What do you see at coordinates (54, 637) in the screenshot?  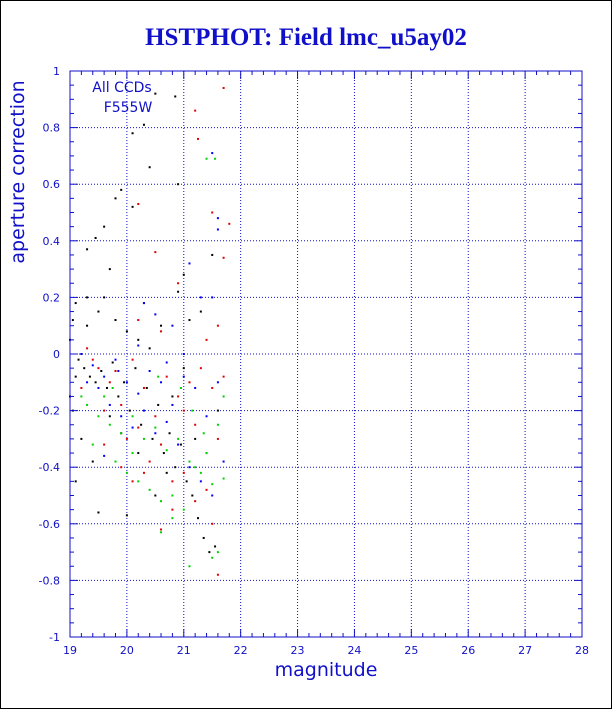 I see `y-tick-label: -1` at bounding box center [54, 637].